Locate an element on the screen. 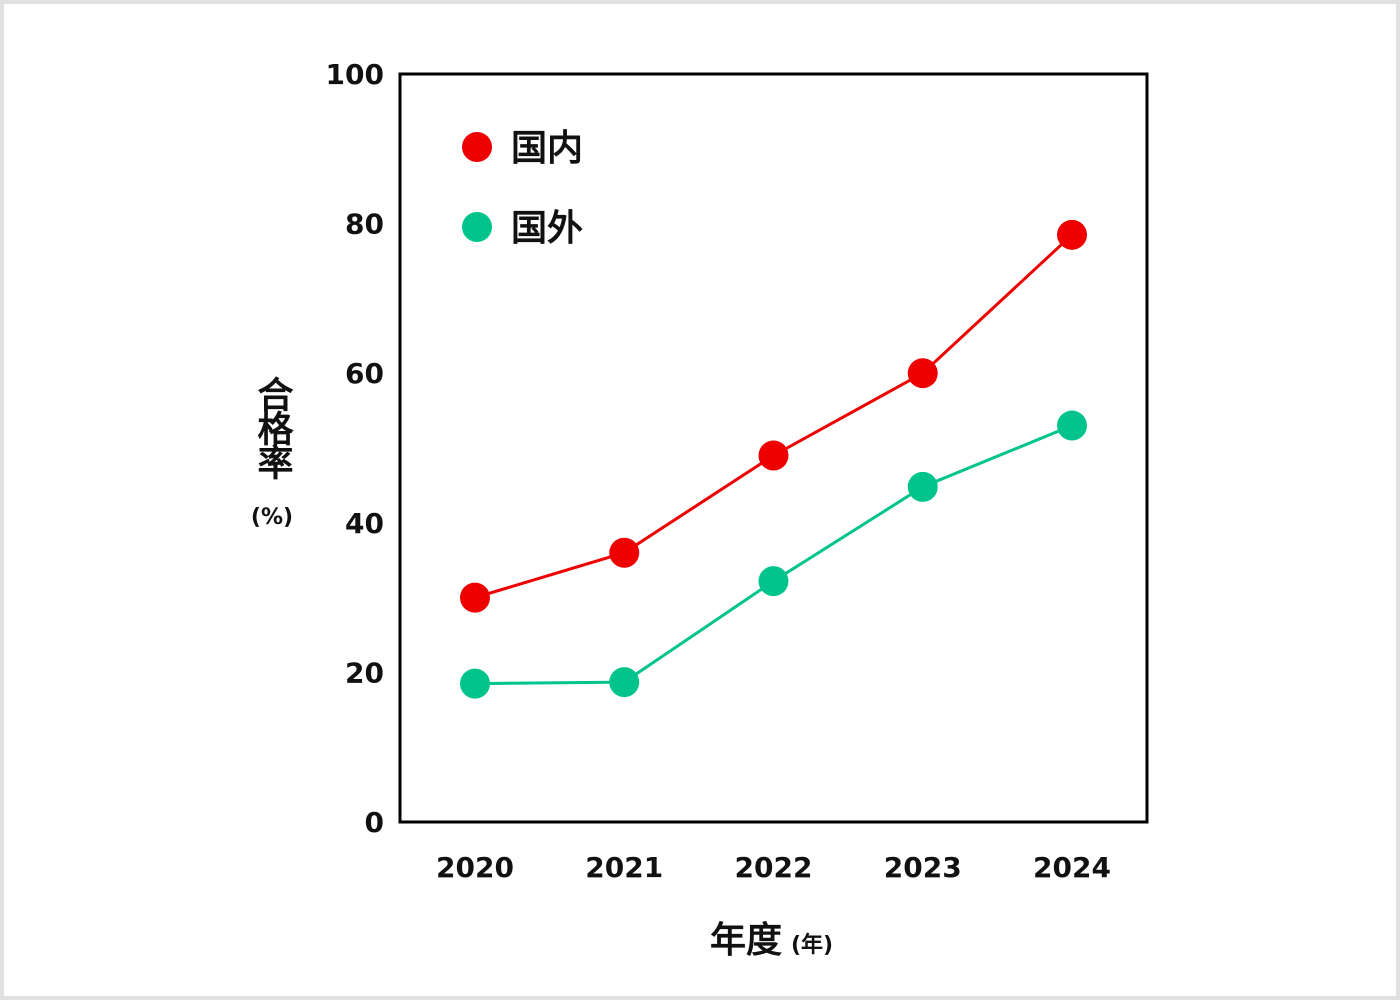 This screenshot has width=1400, height=1000. y-tick-label: 40 is located at coordinates (364, 523).